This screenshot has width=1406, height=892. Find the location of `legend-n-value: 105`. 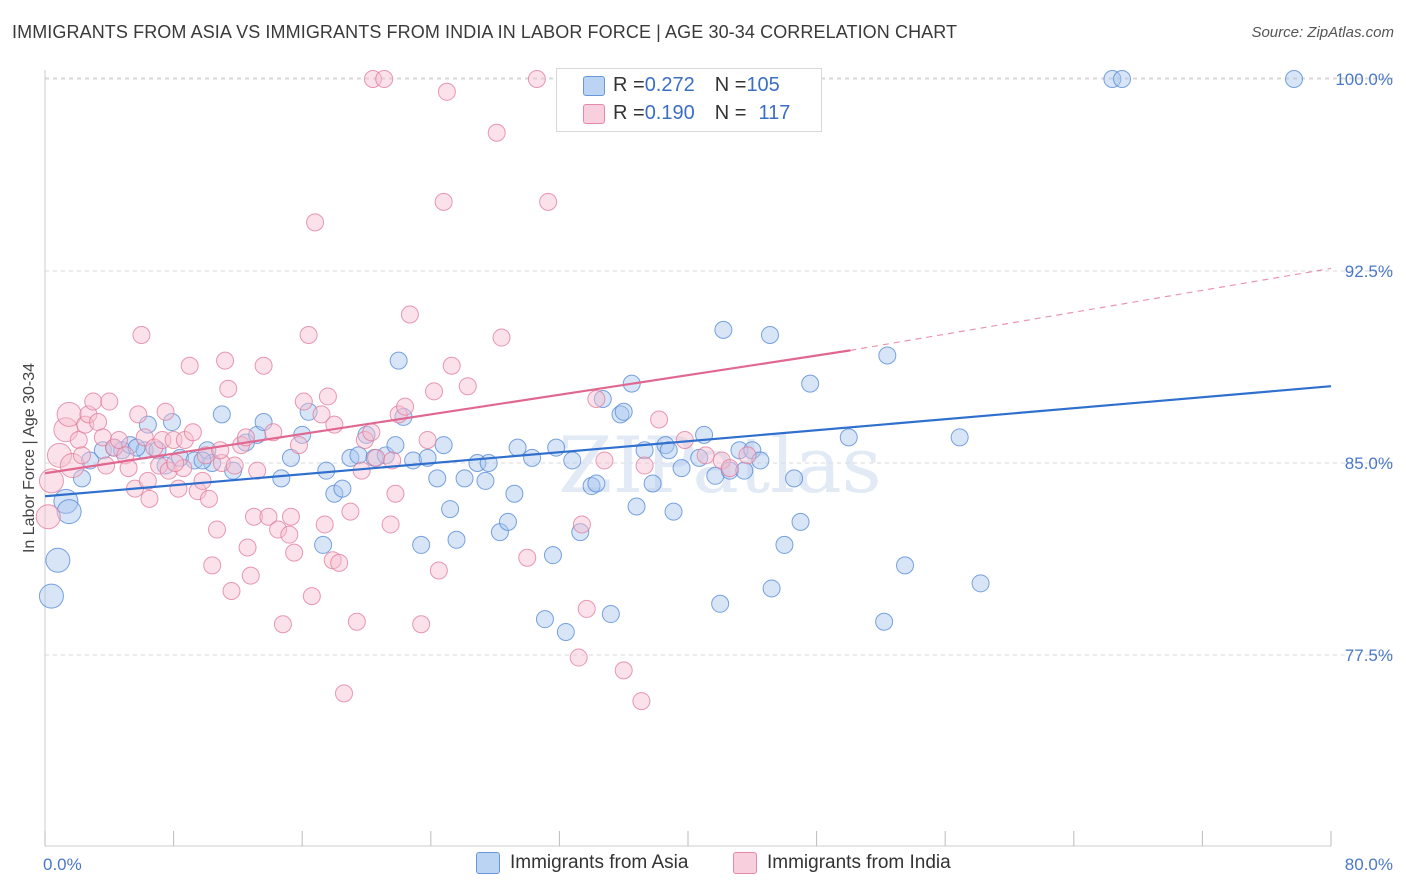

legend-n-value: 105 is located at coordinates (763, 84).